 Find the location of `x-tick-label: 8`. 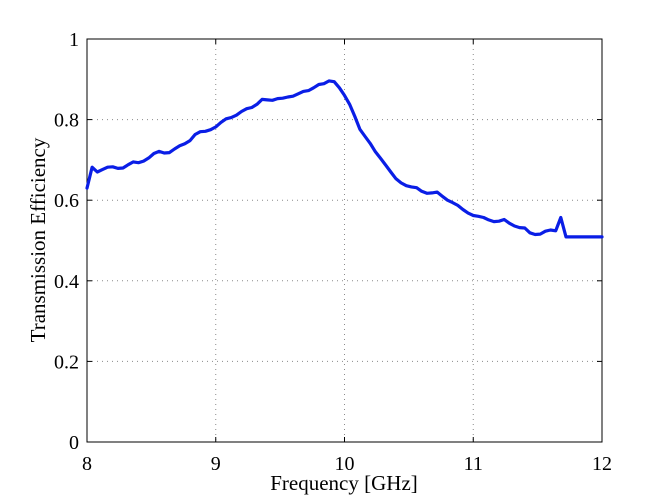

x-tick-label: 8 is located at coordinates (87, 464).